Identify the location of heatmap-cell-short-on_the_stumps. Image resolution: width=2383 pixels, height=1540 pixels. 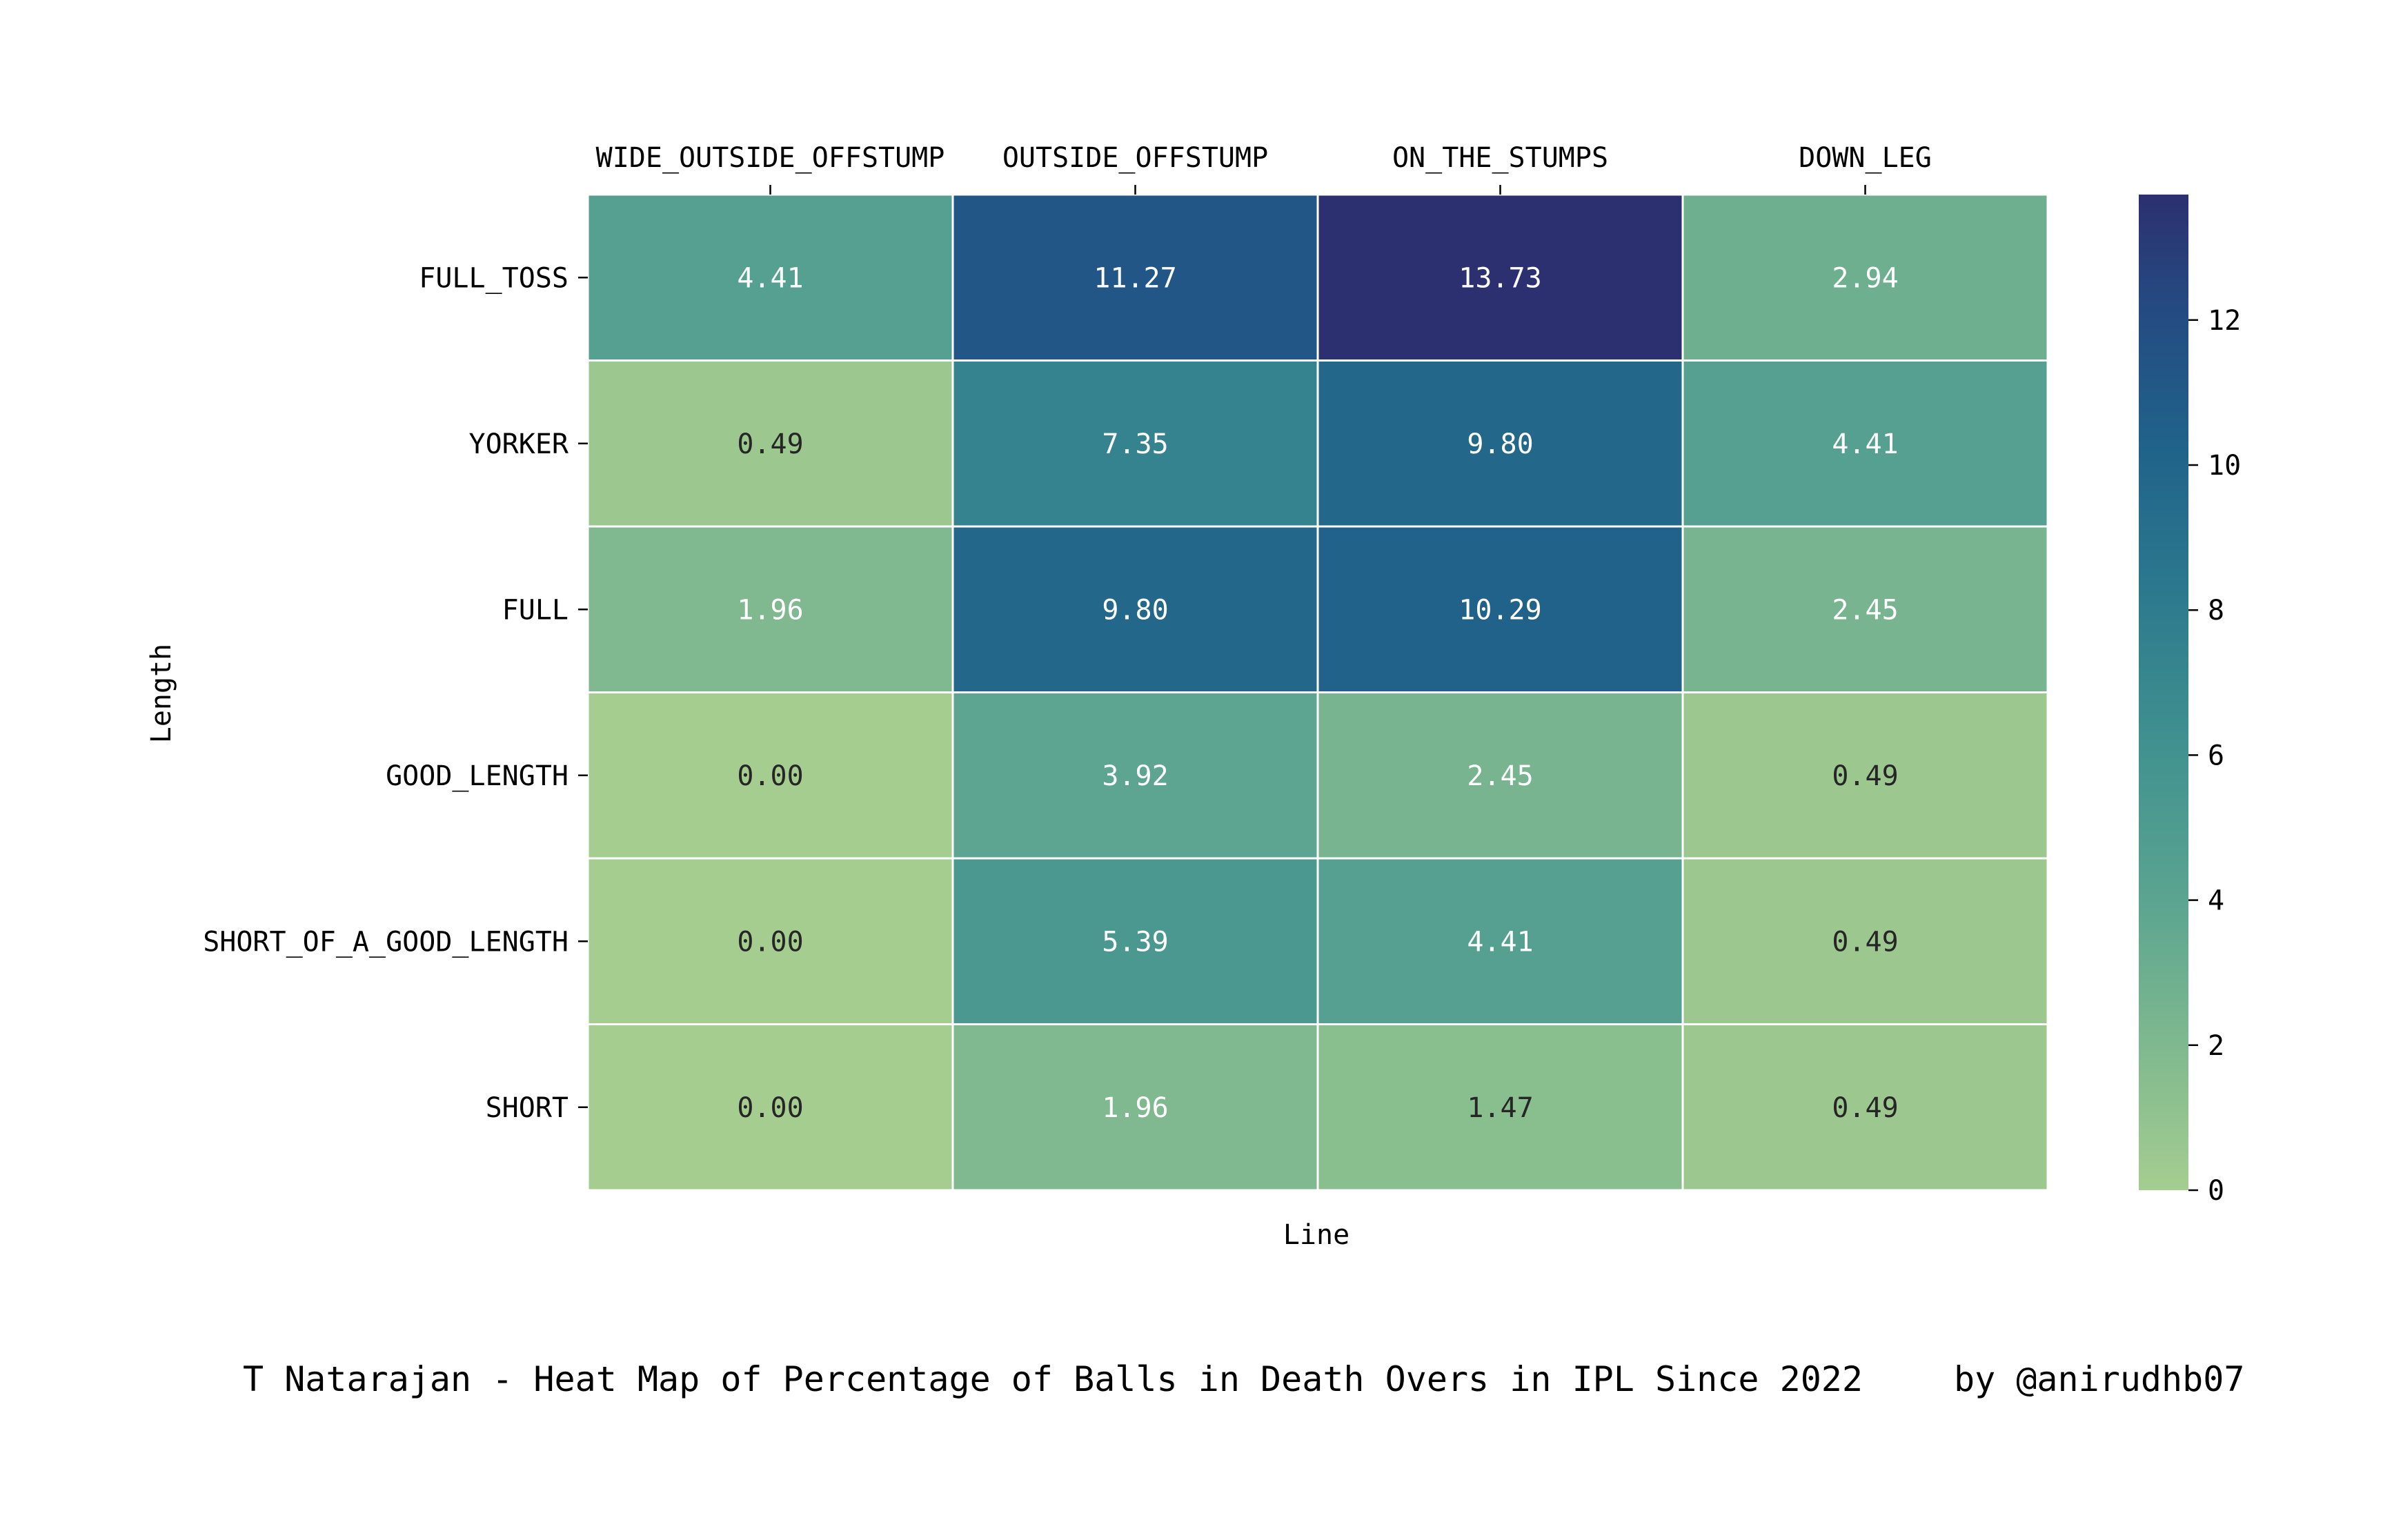
(1500, 1108).